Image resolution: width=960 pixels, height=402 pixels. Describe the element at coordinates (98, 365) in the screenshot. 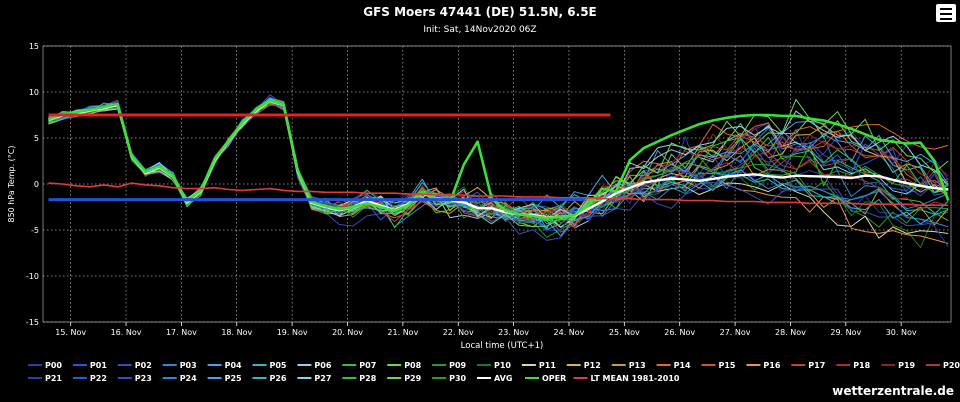

I see `legend-item-p01: P01` at that location.